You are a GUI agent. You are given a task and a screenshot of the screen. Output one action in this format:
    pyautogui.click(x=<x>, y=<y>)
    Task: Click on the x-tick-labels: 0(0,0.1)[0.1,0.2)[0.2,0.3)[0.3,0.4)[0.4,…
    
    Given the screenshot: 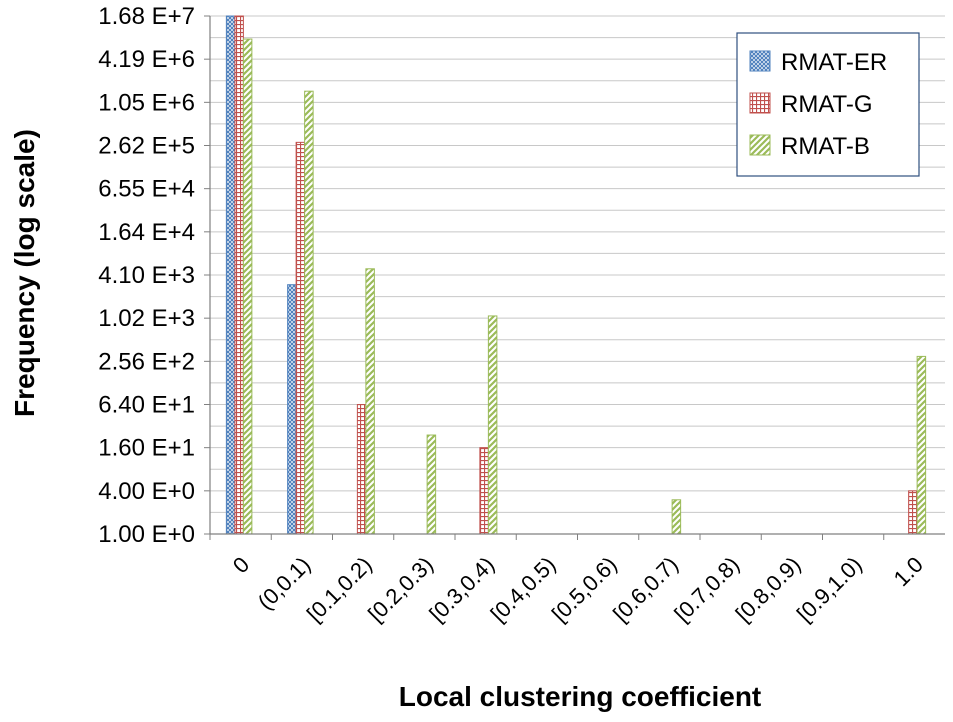 What is the action you would take?
    pyautogui.click(x=578, y=589)
    